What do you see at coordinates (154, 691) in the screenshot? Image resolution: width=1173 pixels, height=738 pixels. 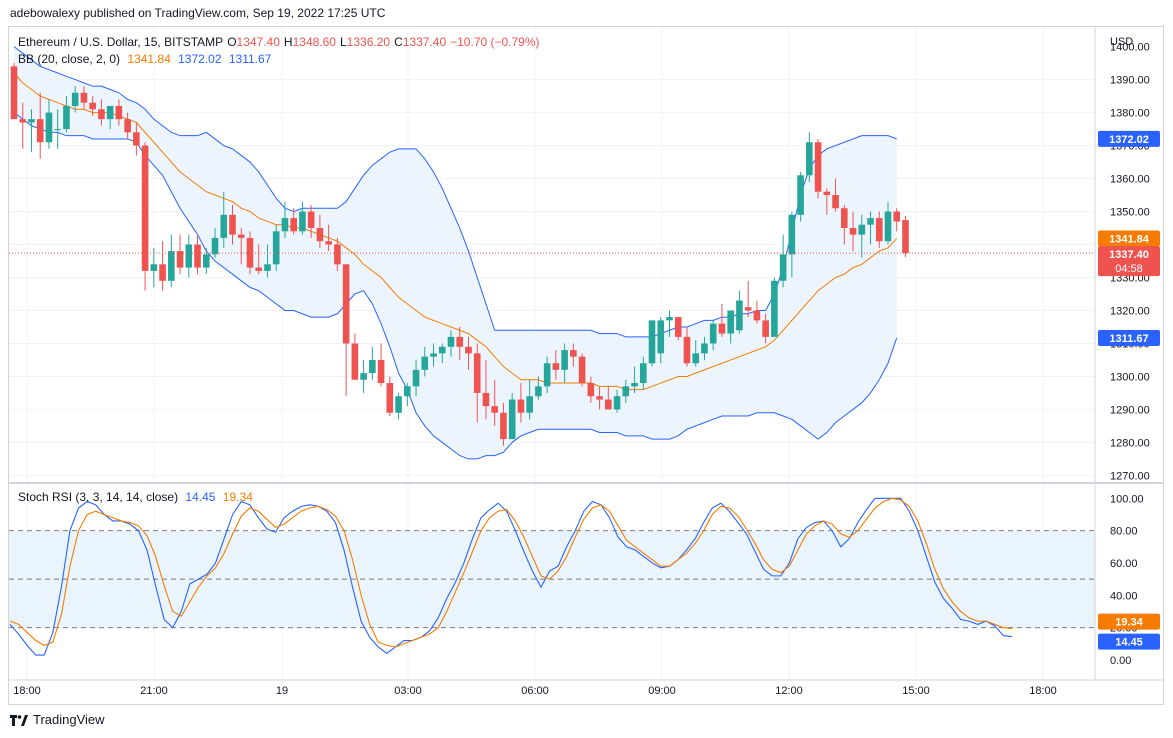 I see `time-tick-label: 21:00` at bounding box center [154, 691].